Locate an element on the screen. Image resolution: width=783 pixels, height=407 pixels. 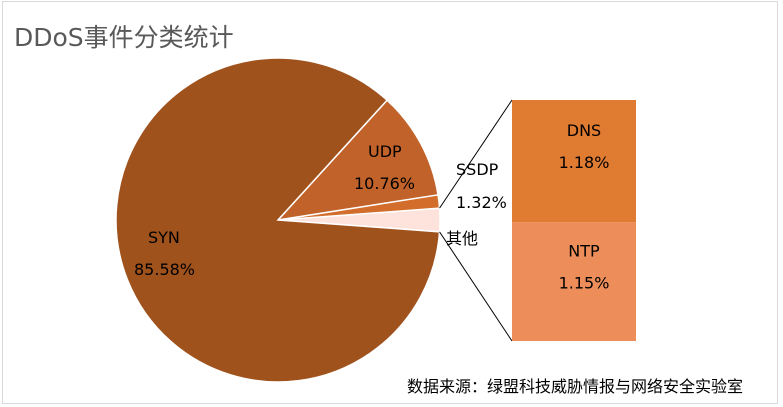
connector-line-top is located at coordinates (476, 154).